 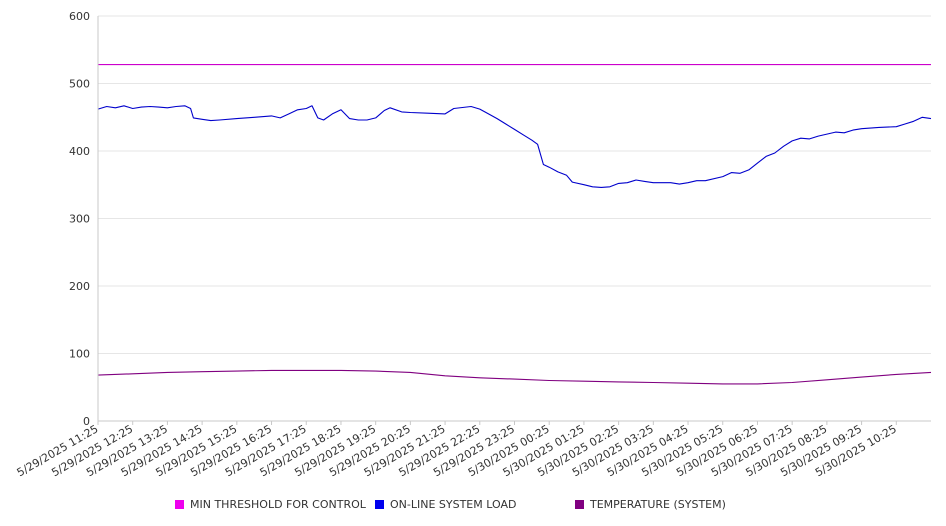 I want to click on y-tick-label: 500, so click(x=79, y=84).